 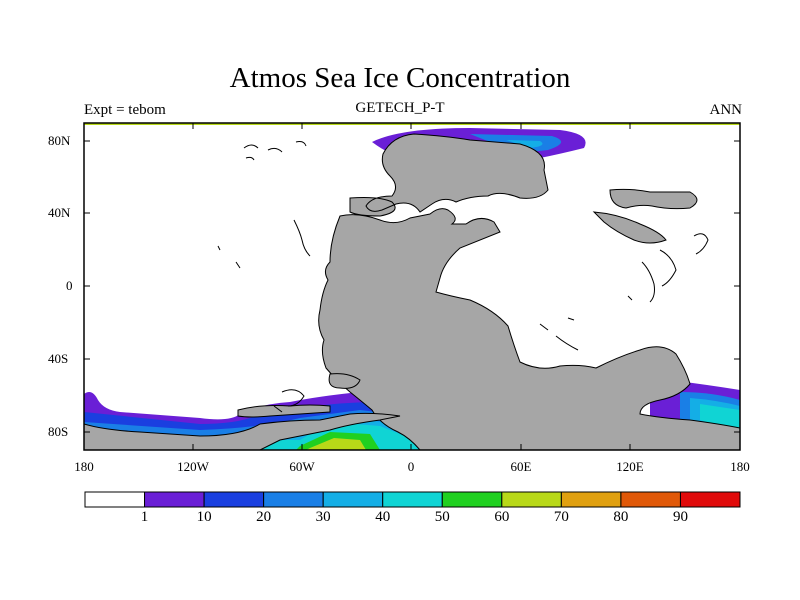 I want to click on lat-label-80s: 80S, so click(x=58, y=431).